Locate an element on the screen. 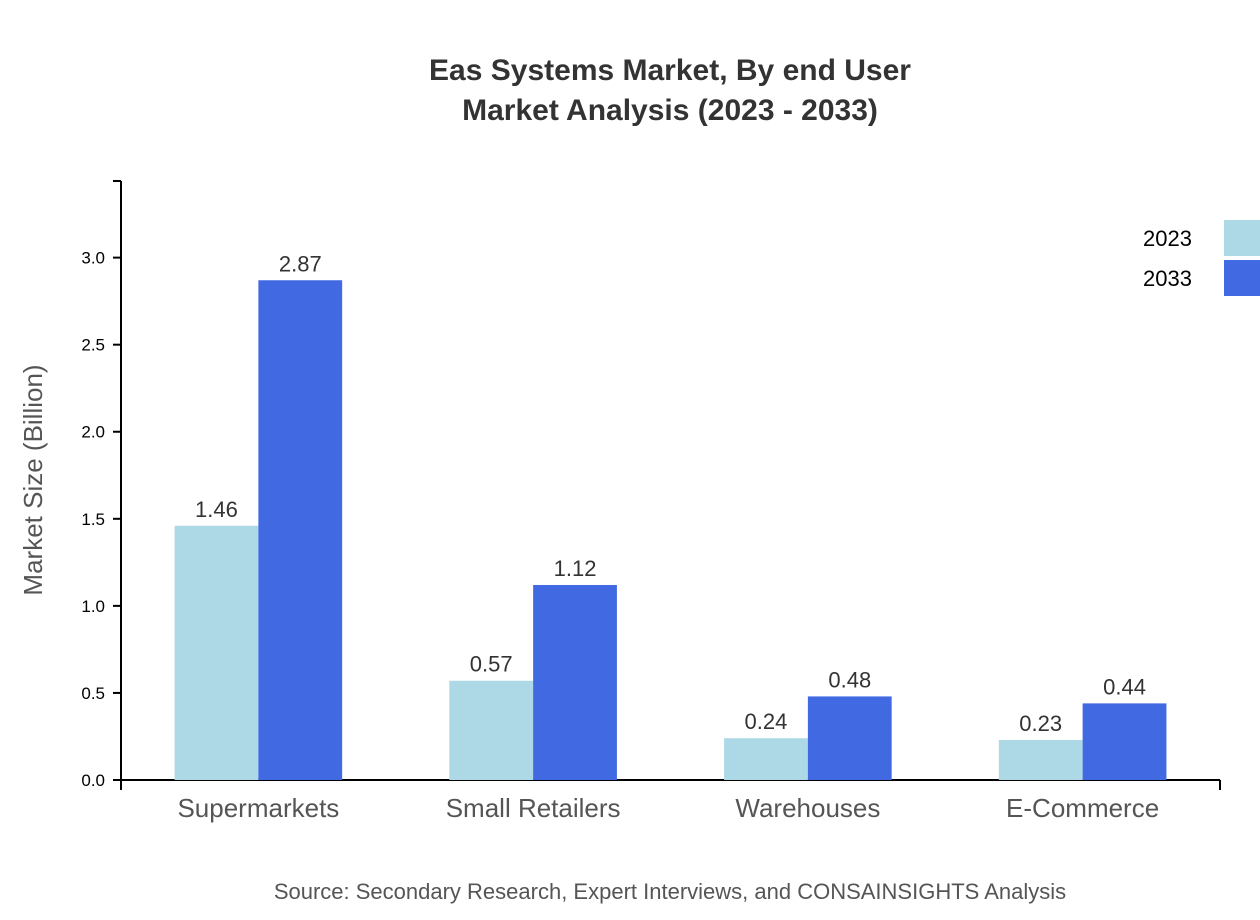  y-tick-label: 1.0 is located at coordinates (93, 606).